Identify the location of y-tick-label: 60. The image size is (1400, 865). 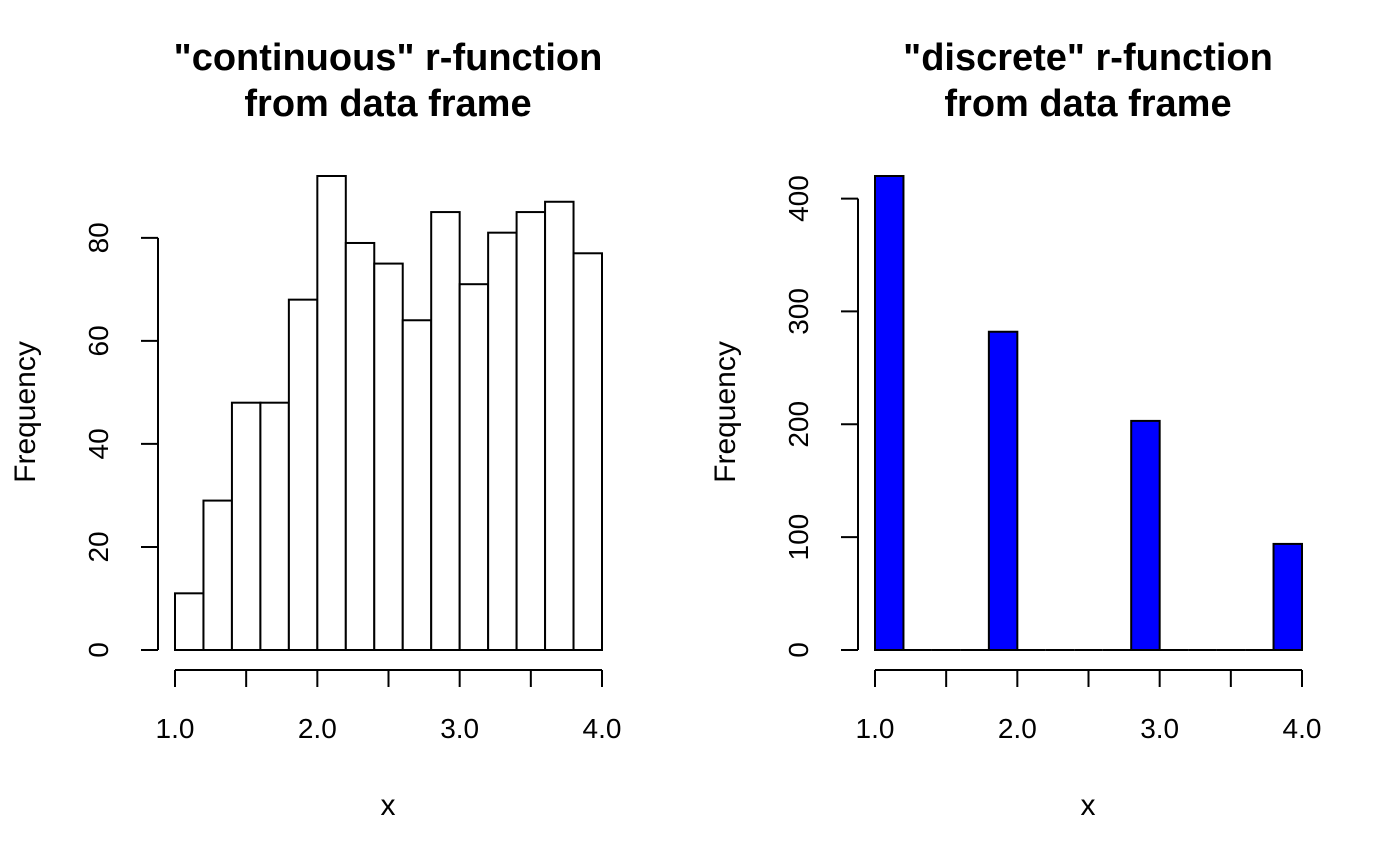
(98, 340).